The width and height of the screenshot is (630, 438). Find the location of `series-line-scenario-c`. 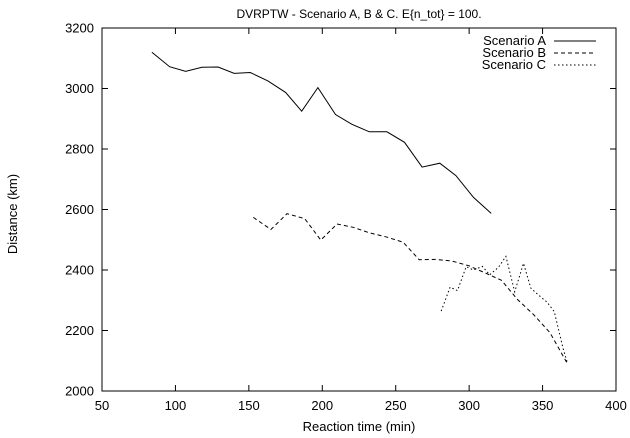

series-line-scenario-c is located at coordinates (504, 309).